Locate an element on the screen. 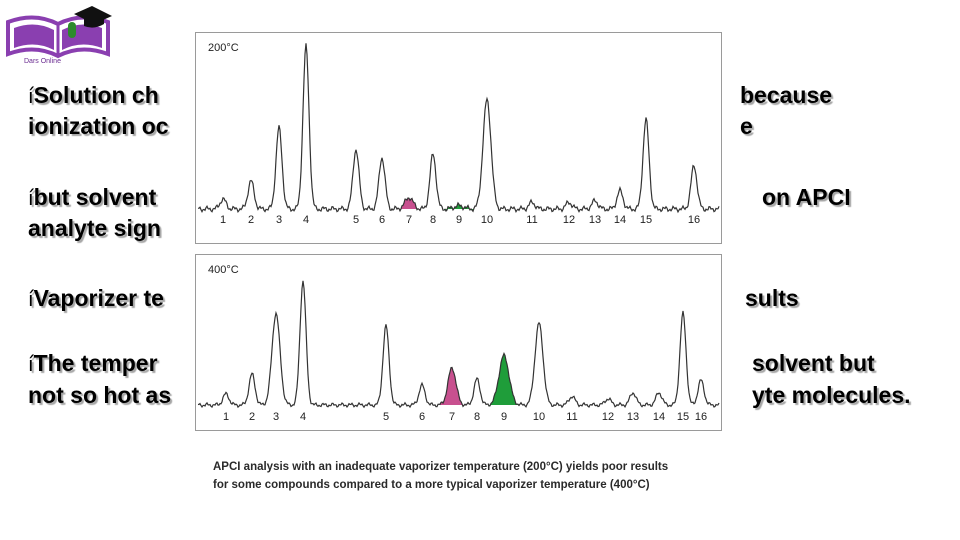  bullet-2-line-1-end: on APCI is located at coordinates (806, 197).